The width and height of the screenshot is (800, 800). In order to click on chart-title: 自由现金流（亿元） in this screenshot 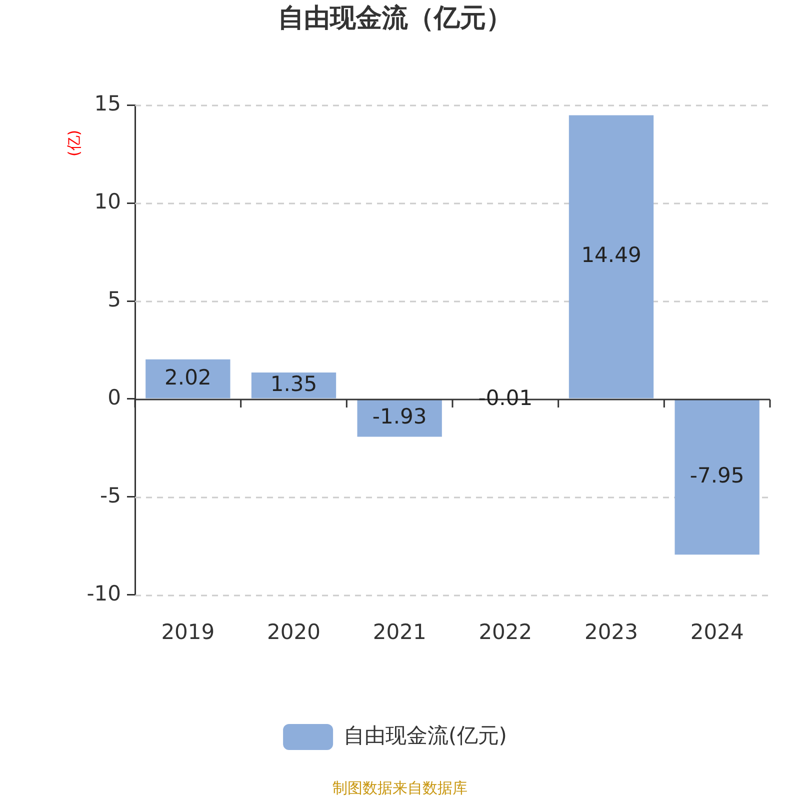, I will do `click(395, 18)`.